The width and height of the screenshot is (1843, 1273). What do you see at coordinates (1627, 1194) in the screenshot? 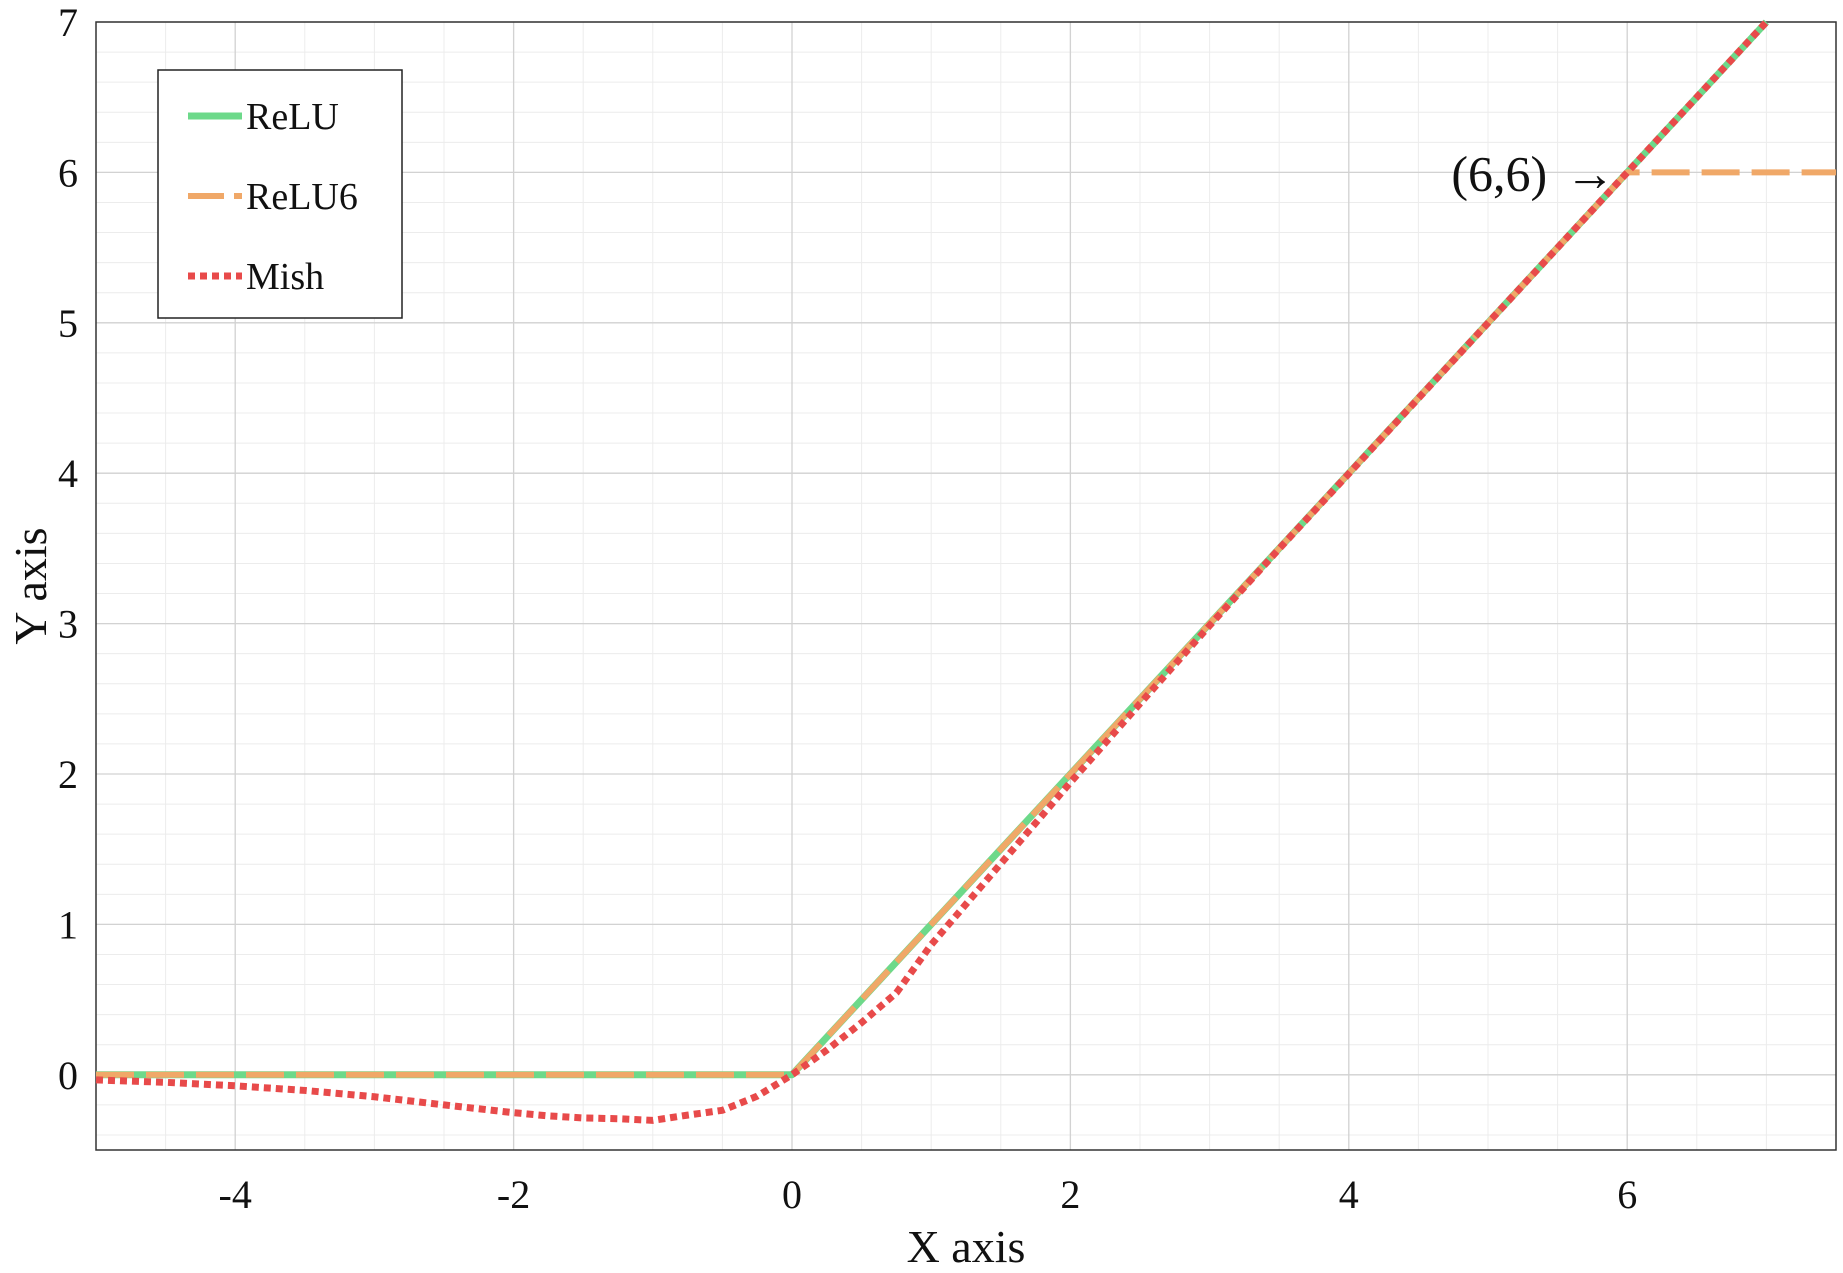
I see `x-tick-label: 6` at bounding box center [1627, 1194].